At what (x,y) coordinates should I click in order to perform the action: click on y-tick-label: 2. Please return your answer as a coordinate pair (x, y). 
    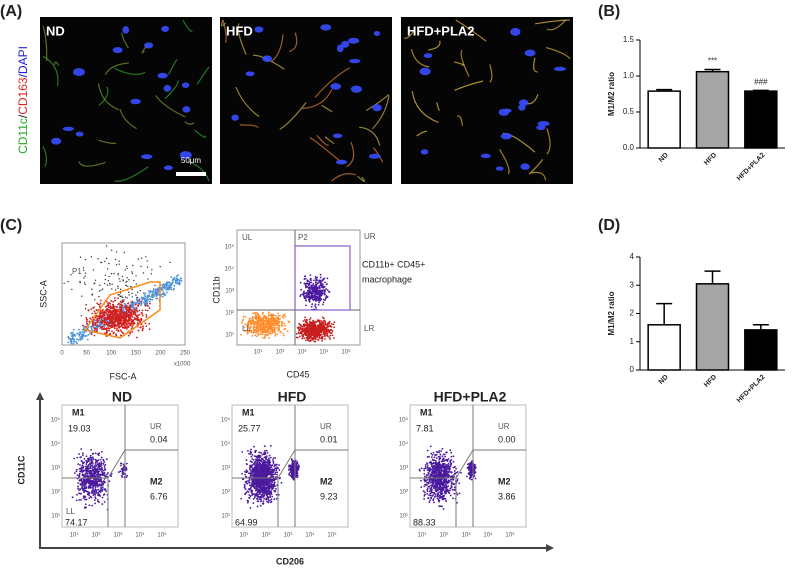
    Looking at the image, I should click on (632, 313).